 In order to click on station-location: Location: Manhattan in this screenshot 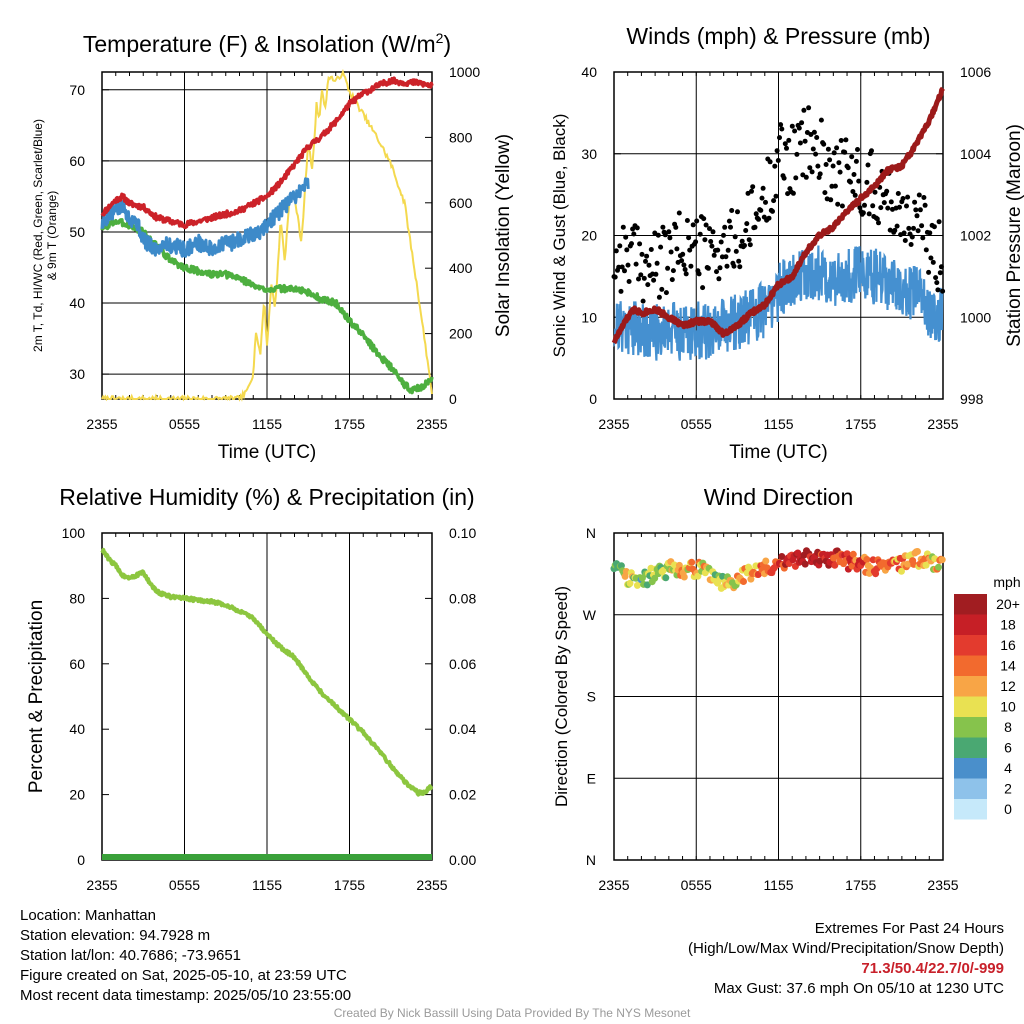, I will do `click(88, 915)`.